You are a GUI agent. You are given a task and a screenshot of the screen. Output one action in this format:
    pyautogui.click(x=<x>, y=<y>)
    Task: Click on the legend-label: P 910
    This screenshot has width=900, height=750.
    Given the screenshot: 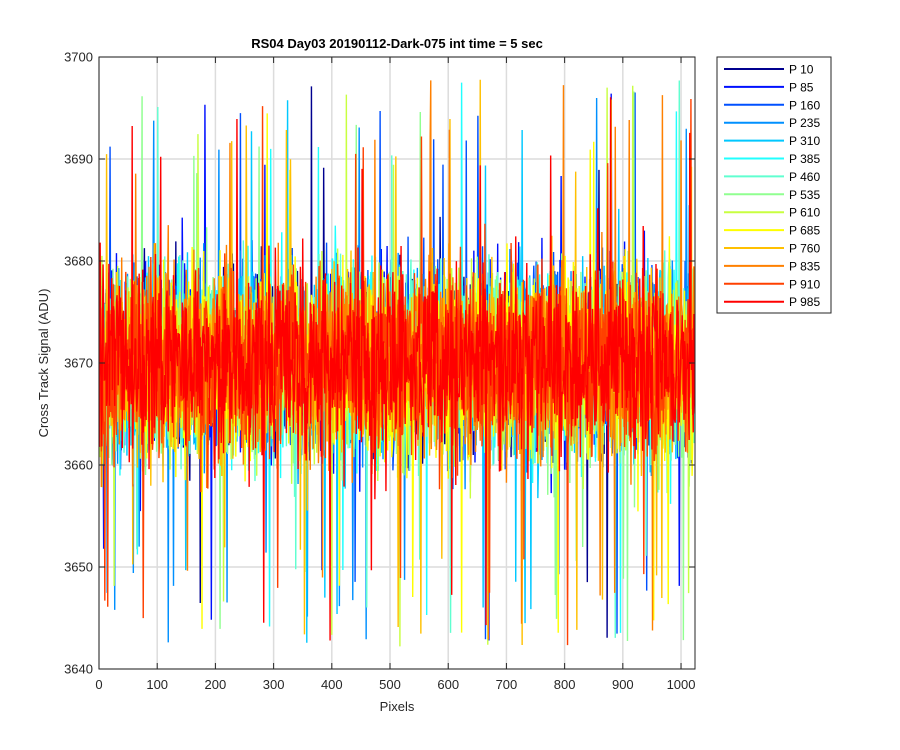 What is the action you would take?
    pyautogui.click(x=804, y=284)
    